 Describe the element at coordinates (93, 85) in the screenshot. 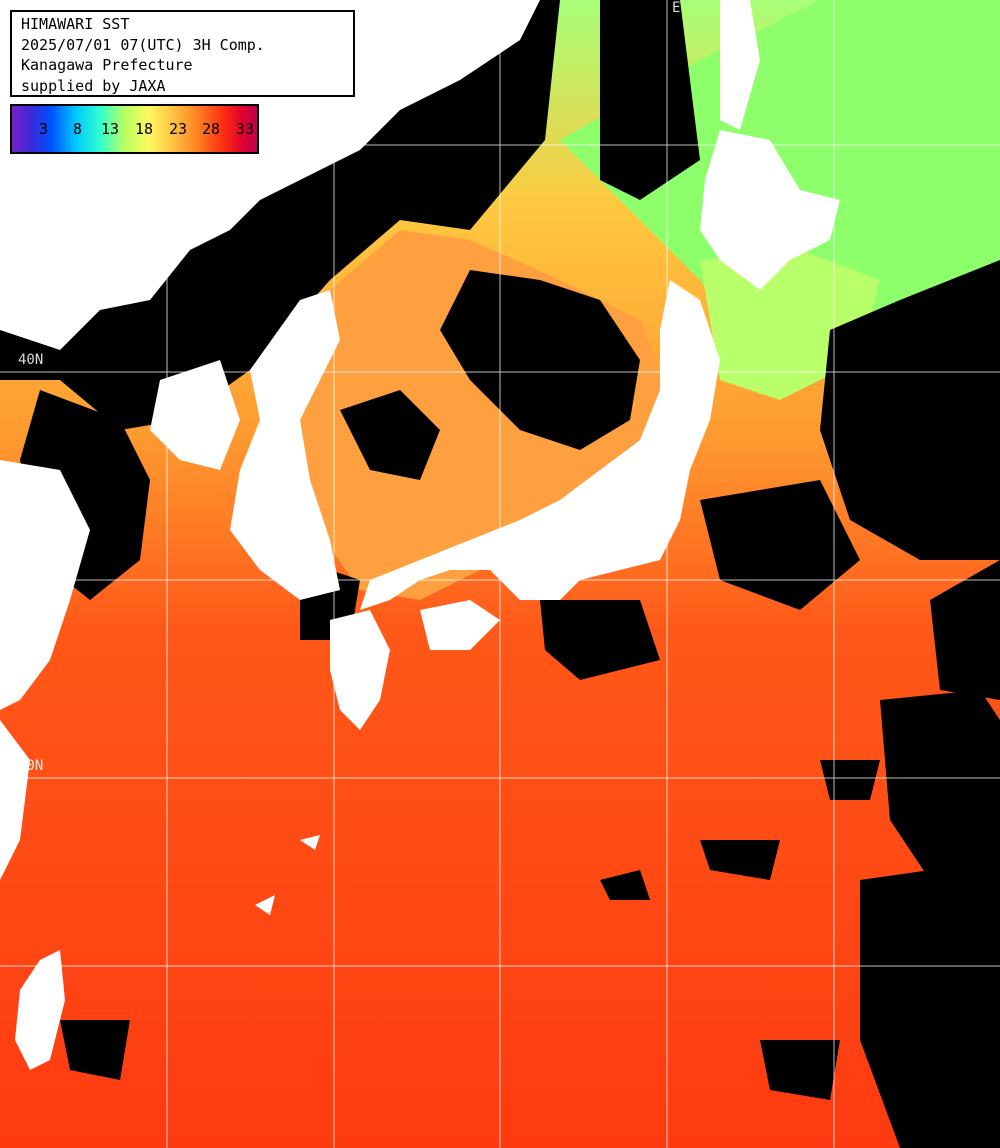

I see `title-line-4: supplied by JAXA` at that location.